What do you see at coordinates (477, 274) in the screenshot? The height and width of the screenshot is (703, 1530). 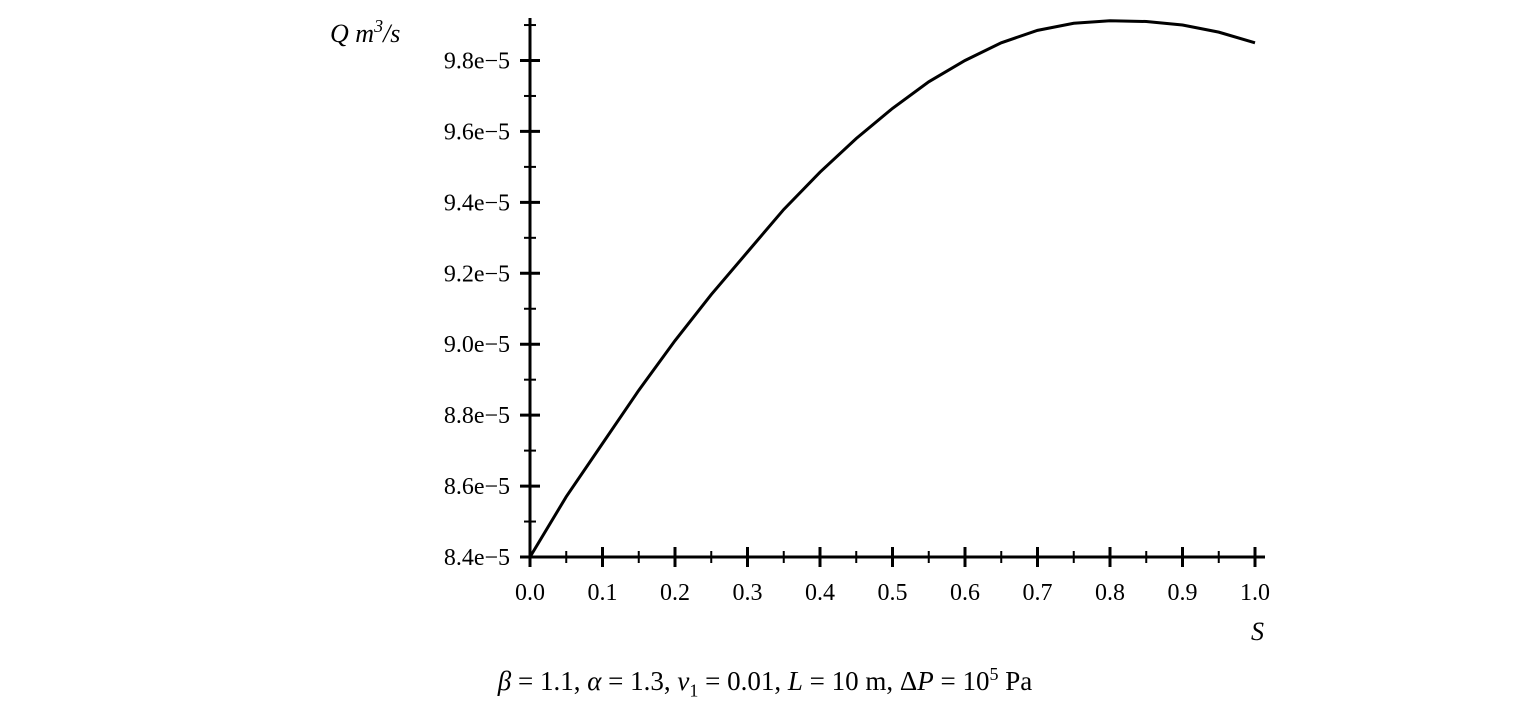 I see `y-tick-label: 9.2e−5` at bounding box center [477, 274].